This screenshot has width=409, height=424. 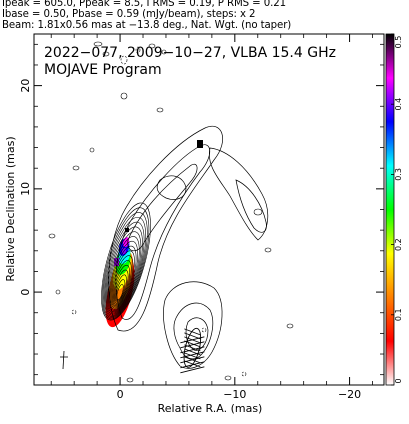 I want to click on chart-subtitle: MOJAVE Program, so click(x=103, y=70).